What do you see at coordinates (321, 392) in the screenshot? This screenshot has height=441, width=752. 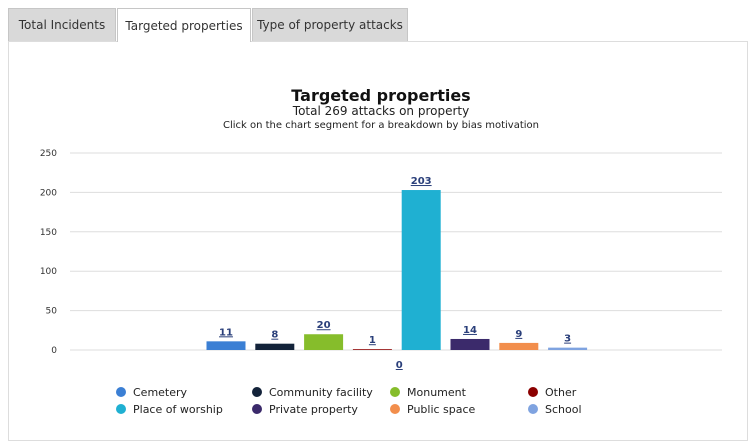 I see `legend-label: Community facility` at bounding box center [321, 392].